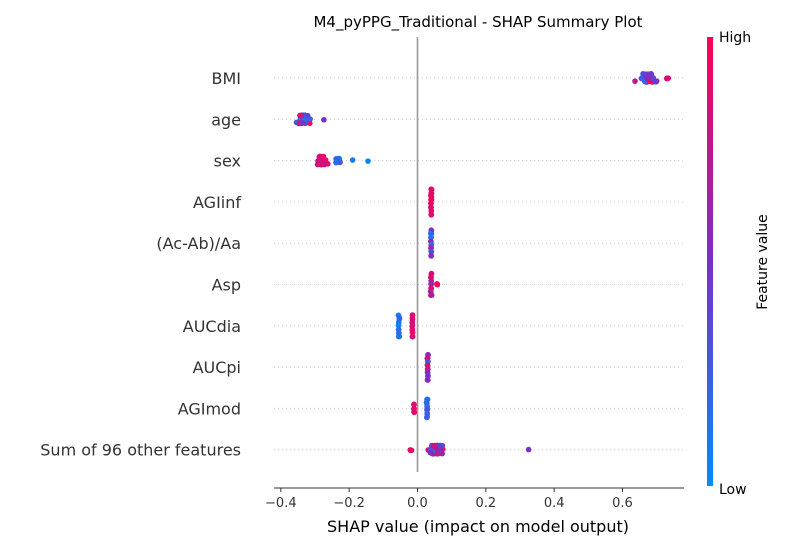 Image resolution: width=800 pixels, height=550 pixels. What do you see at coordinates (735, 38) in the screenshot?
I see `colorbar-high-label: High` at bounding box center [735, 38].